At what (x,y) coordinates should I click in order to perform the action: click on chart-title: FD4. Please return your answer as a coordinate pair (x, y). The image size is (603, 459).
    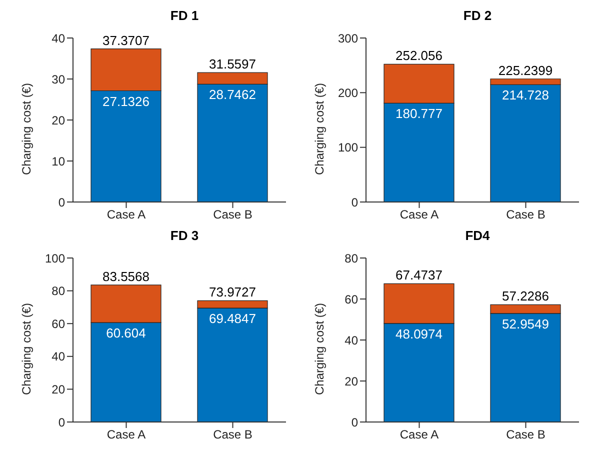
    Looking at the image, I should click on (477, 236).